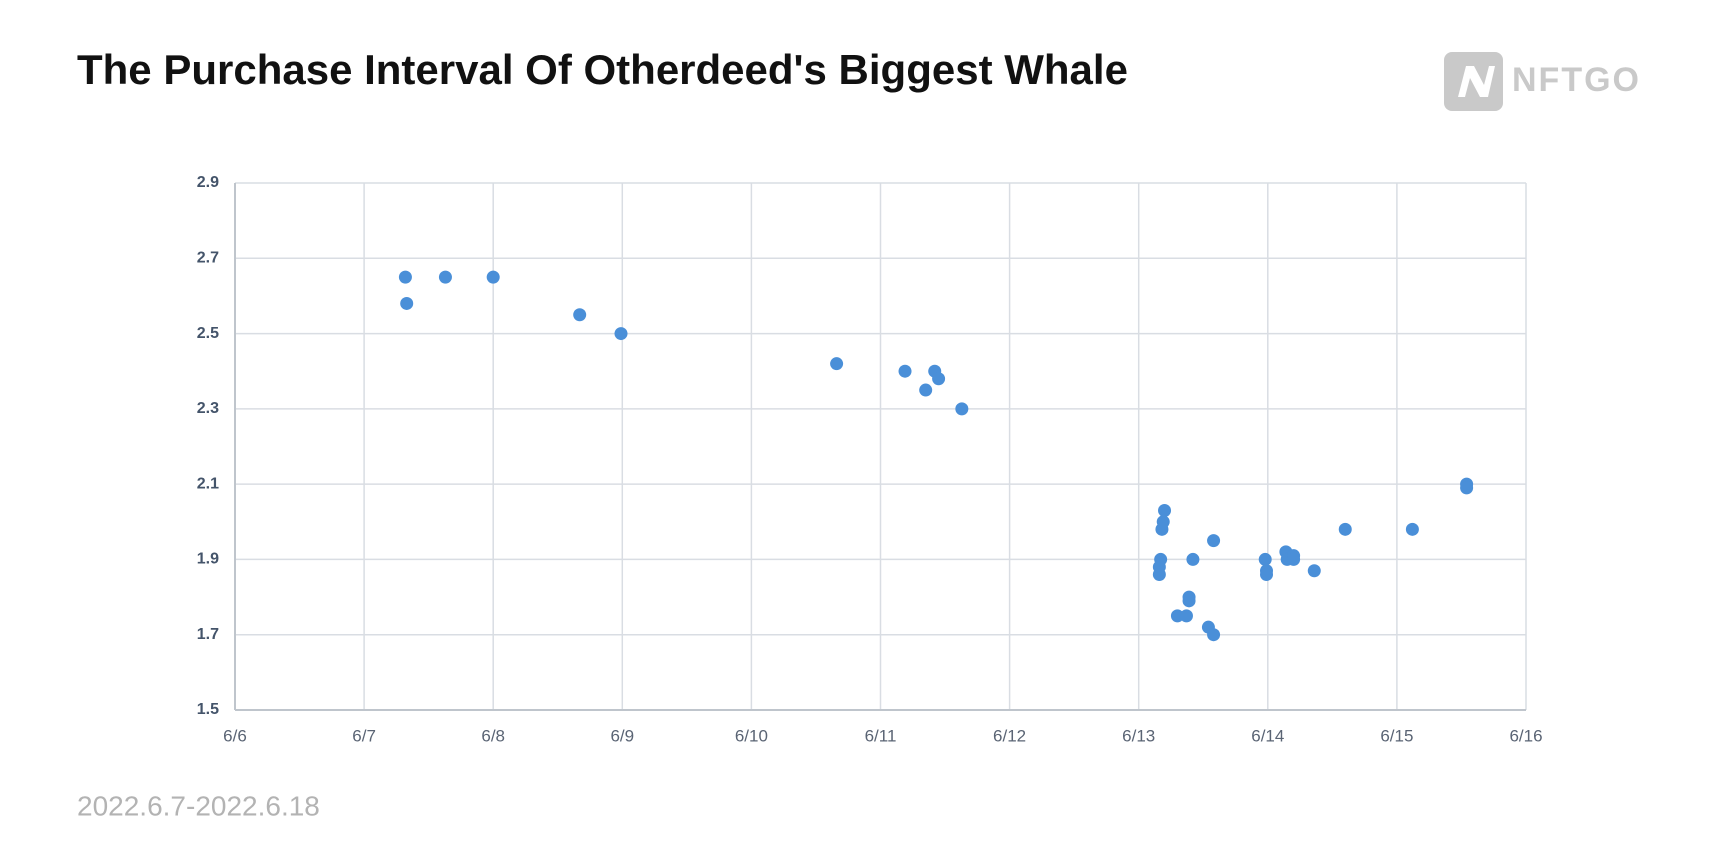  I want to click on x-tick-label: 6/12, so click(1009, 735).